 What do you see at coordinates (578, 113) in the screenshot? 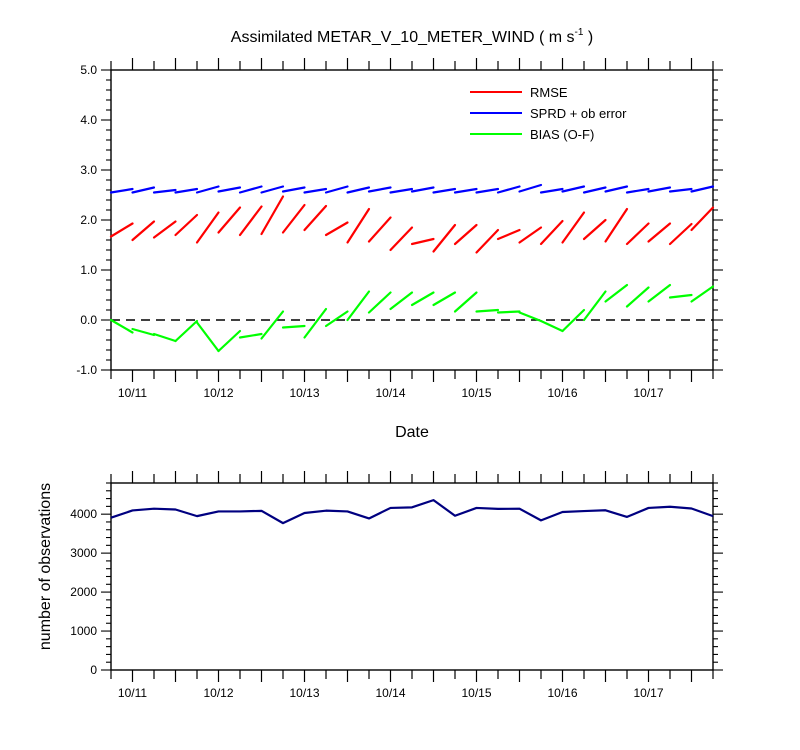
I see `legend-label-sprd-ob-error: SPRD + ob error` at bounding box center [578, 113].